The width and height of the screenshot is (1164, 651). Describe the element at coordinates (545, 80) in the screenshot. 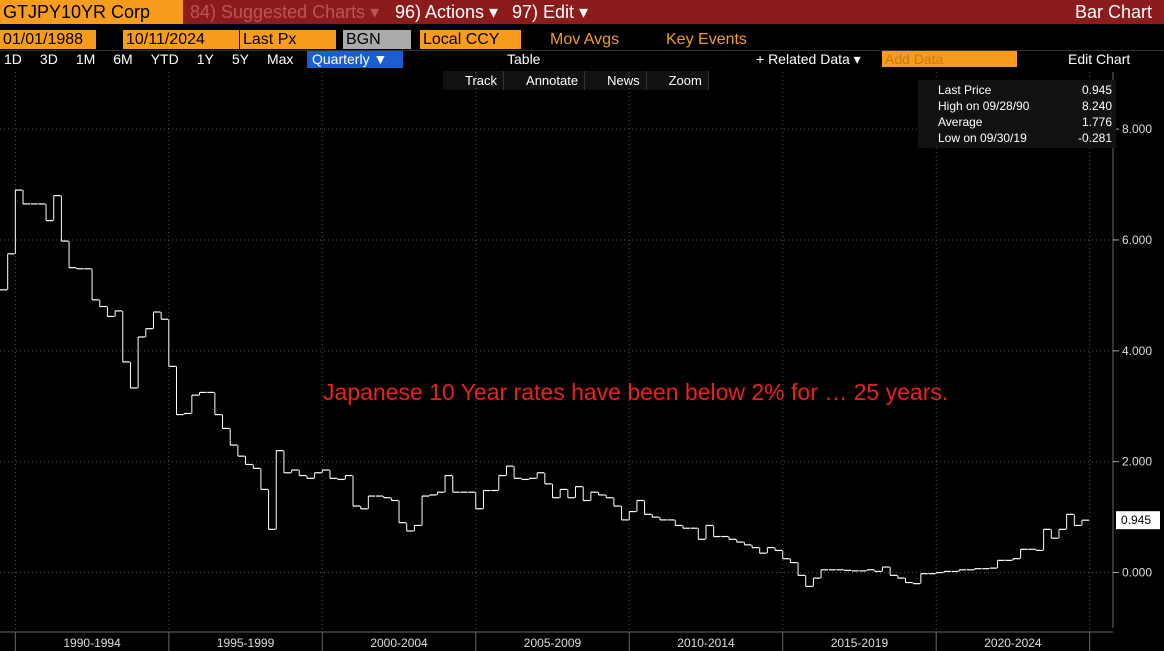

I see `tool-button: Annotate` at that location.